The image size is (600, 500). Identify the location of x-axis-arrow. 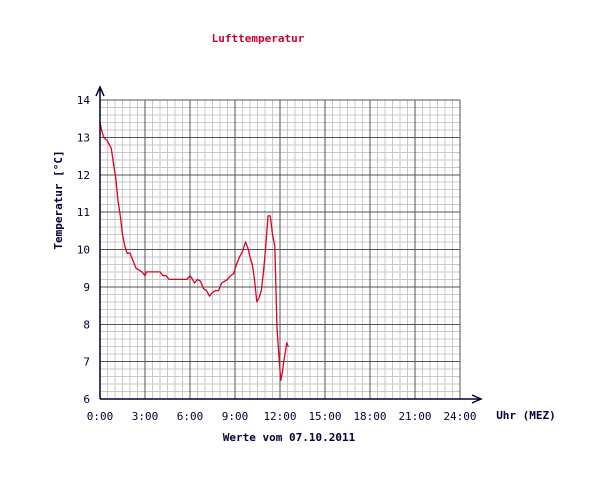
(477, 399).